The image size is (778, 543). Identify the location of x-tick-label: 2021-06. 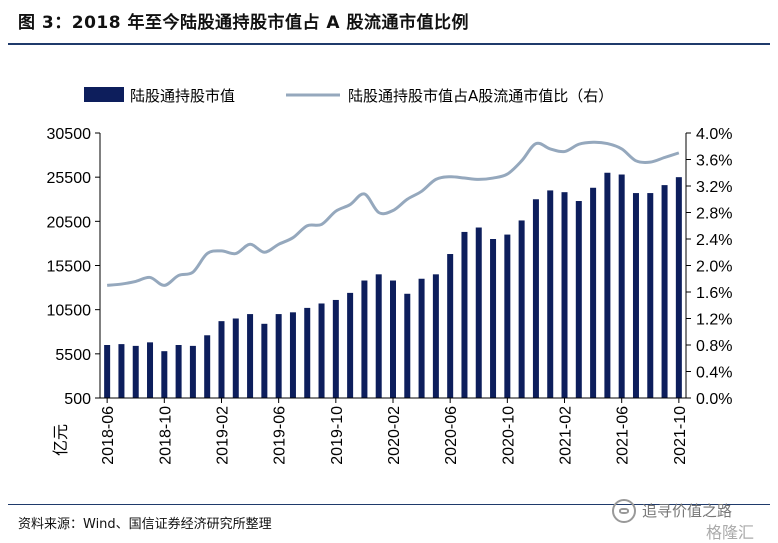
(623, 435).